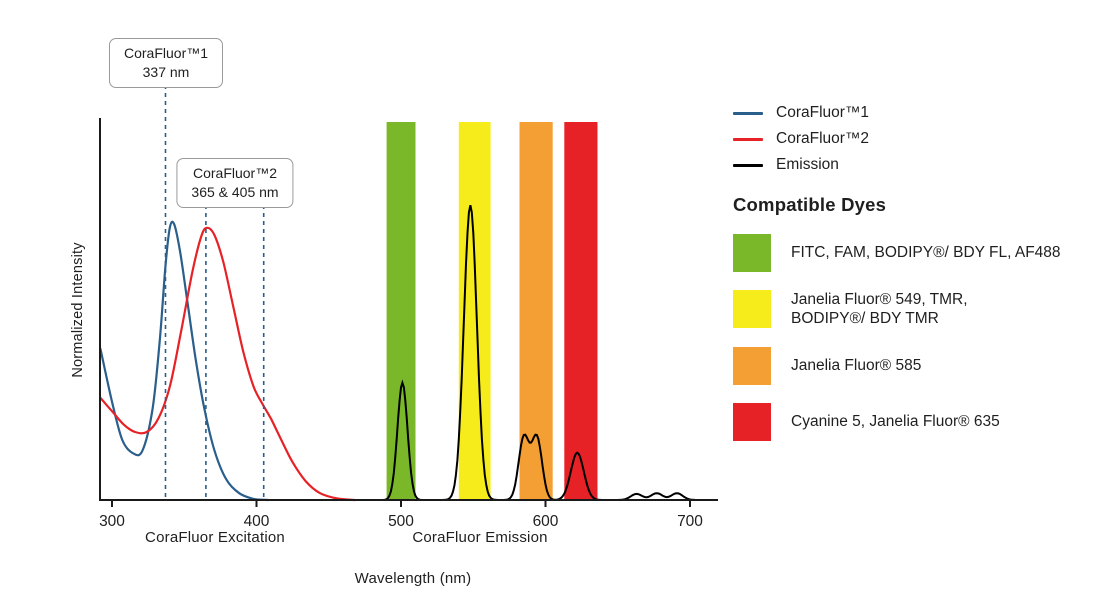  I want to click on x-tick-label: 700, so click(690, 521).